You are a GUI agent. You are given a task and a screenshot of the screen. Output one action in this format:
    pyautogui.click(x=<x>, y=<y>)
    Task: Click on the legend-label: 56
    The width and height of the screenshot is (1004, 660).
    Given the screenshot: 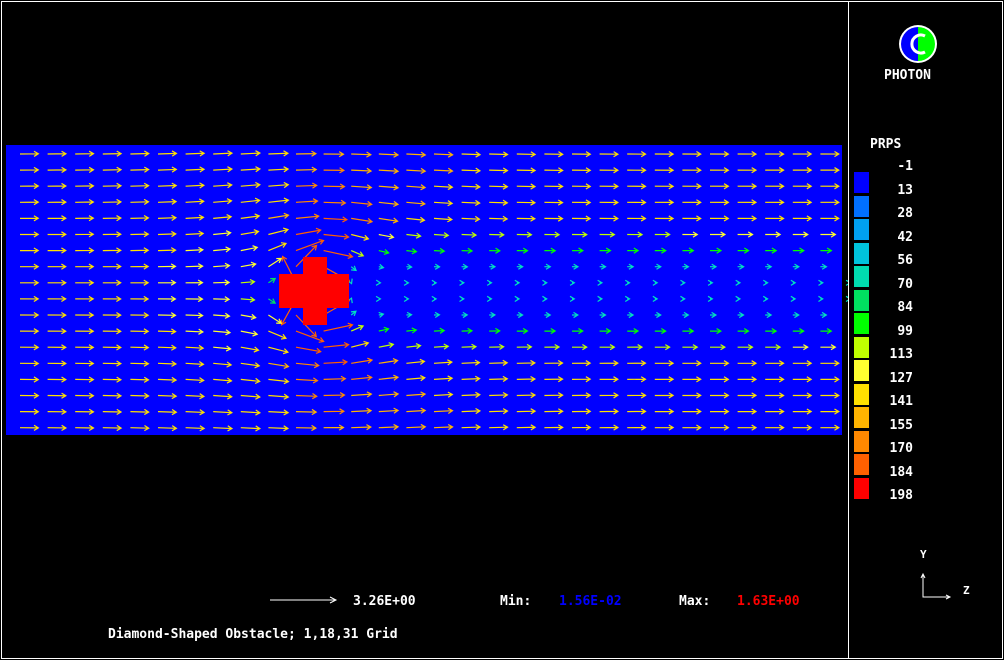 What is the action you would take?
    pyautogui.click(x=905, y=260)
    